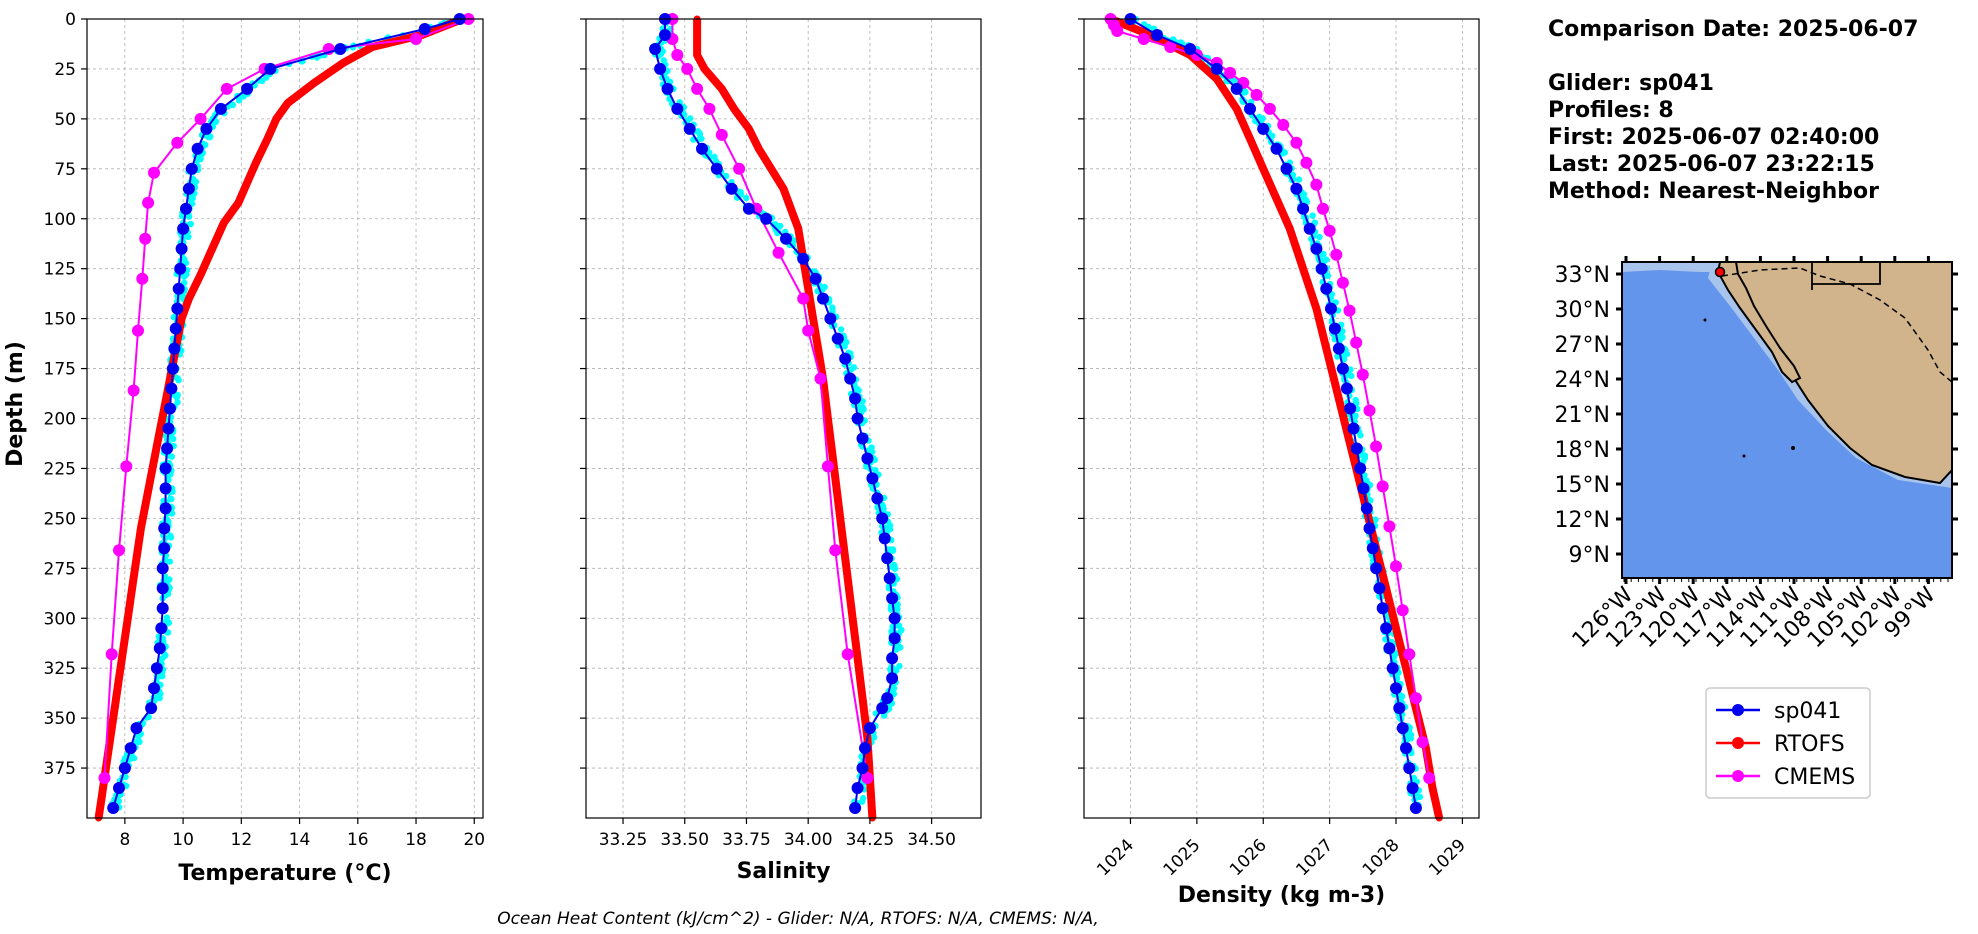  What do you see at coordinates (1807, 711) in the screenshot?
I see `legend-label-sp041: sp041` at bounding box center [1807, 711].